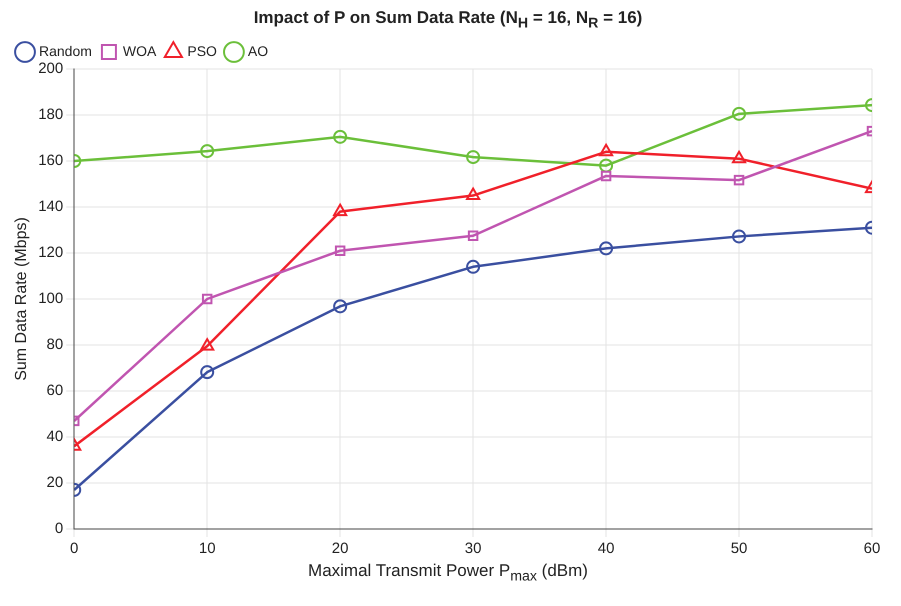 The height and width of the screenshot is (606, 901). What do you see at coordinates (65, 51) in the screenshot?
I see `legend-label: Random` at bounding box center [65, 51].